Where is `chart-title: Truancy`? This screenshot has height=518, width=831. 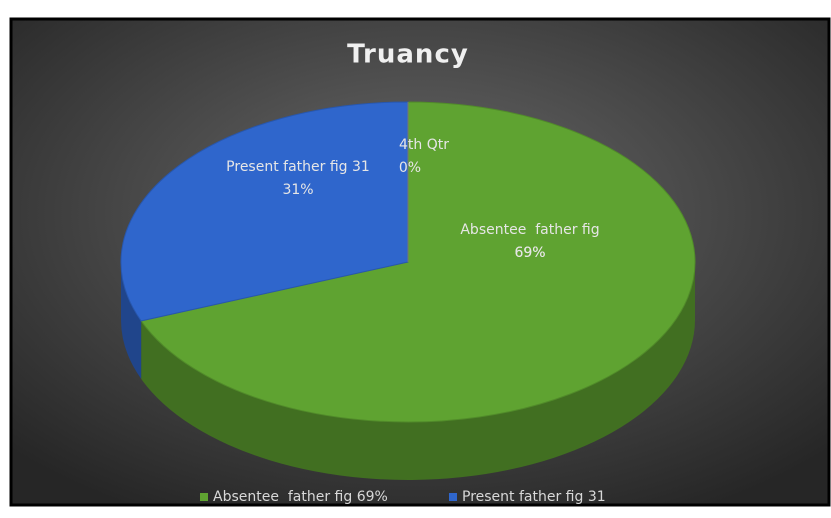
chart-title: Truancy is located at coordinates (408, 55).